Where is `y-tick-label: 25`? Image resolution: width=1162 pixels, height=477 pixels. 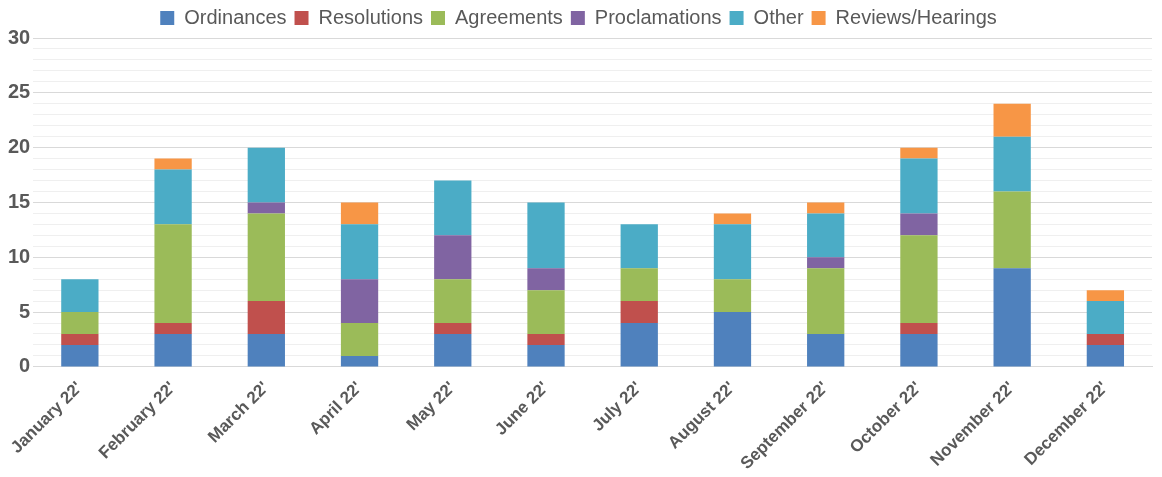
y-tick-label: 25 is located at coordinates (19, 91).